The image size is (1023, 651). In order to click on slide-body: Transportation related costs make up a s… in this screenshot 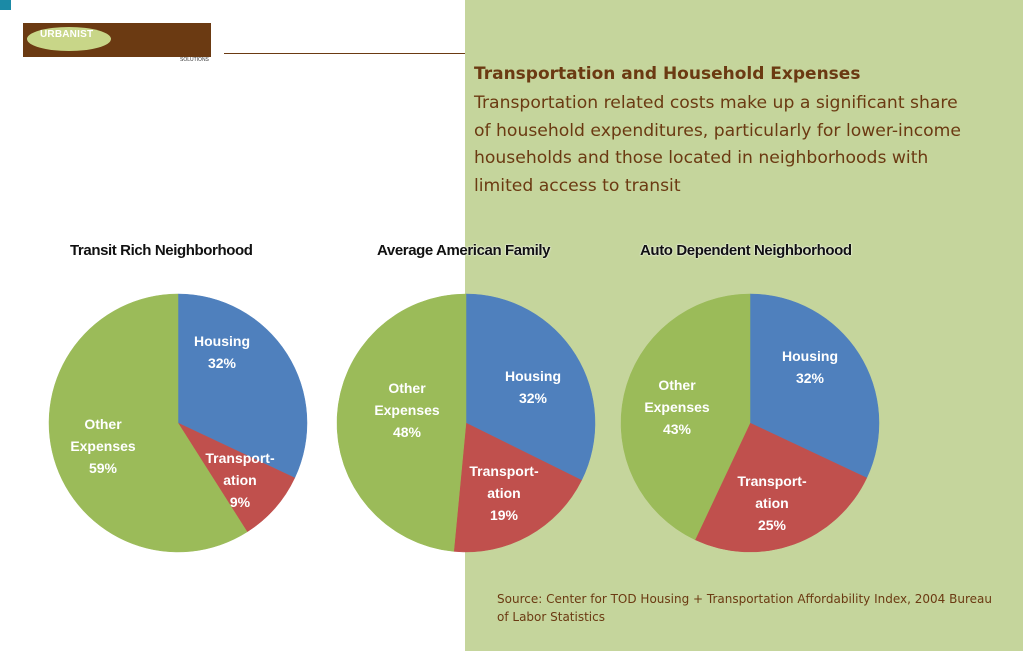, I will do `click(717, 144)`.